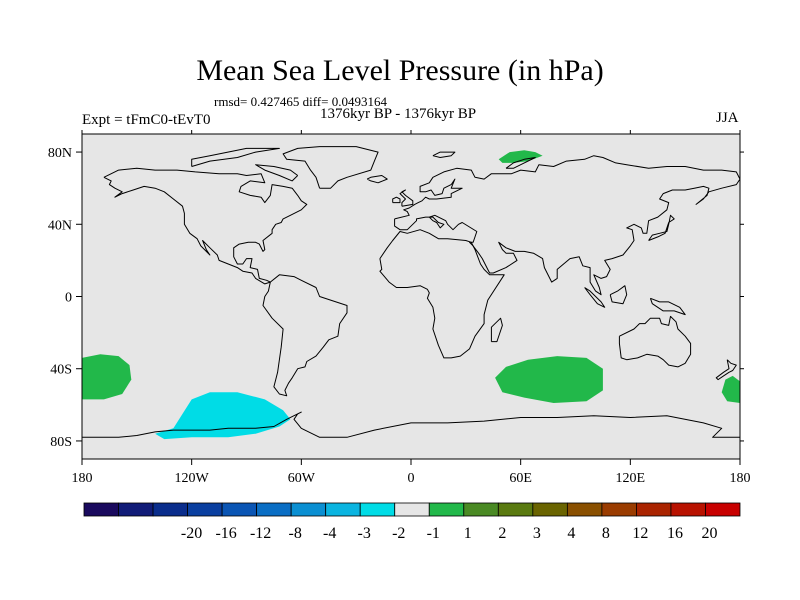 The width and height of the screenshot is (800, 600). I want to click on coastline-japan, so click(661, 227).